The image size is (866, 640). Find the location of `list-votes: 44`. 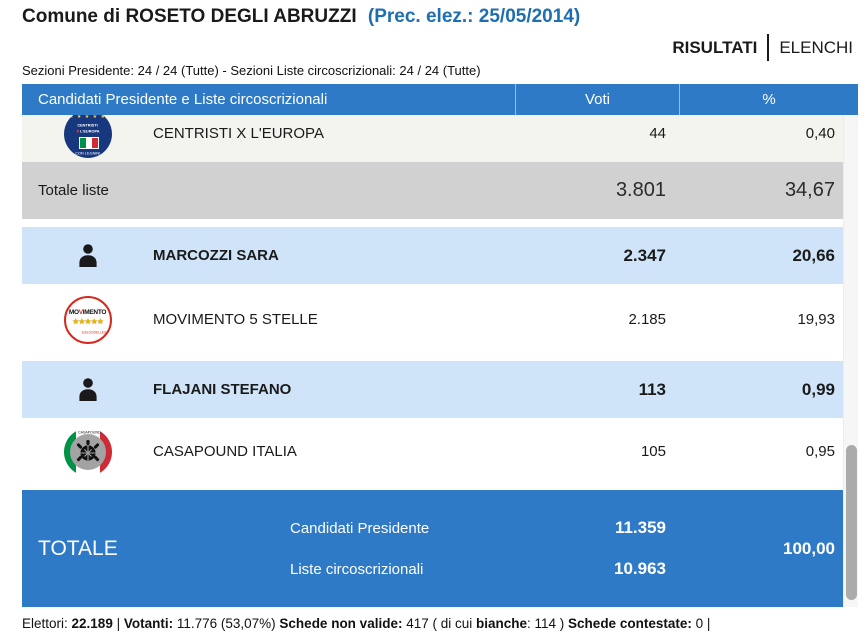

list-votes: 44 is located at coordinates (657, 133).